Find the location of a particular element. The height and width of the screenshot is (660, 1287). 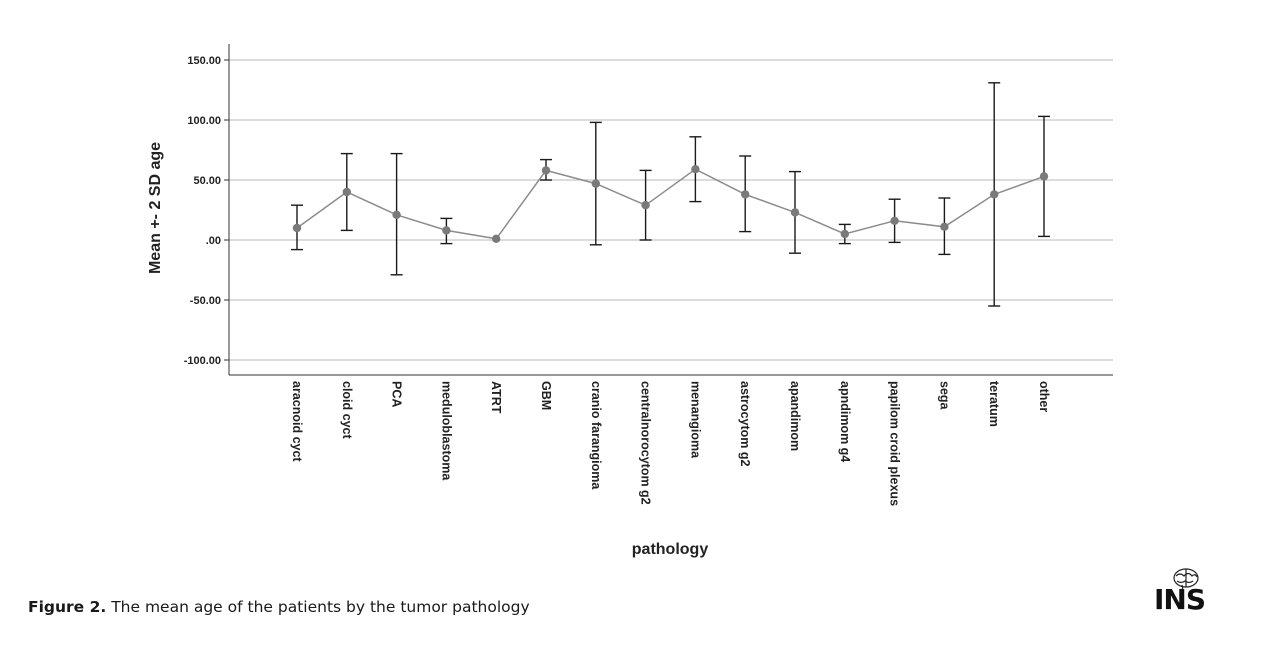

x-tick-label: other is located at coordinates (1044, 396).